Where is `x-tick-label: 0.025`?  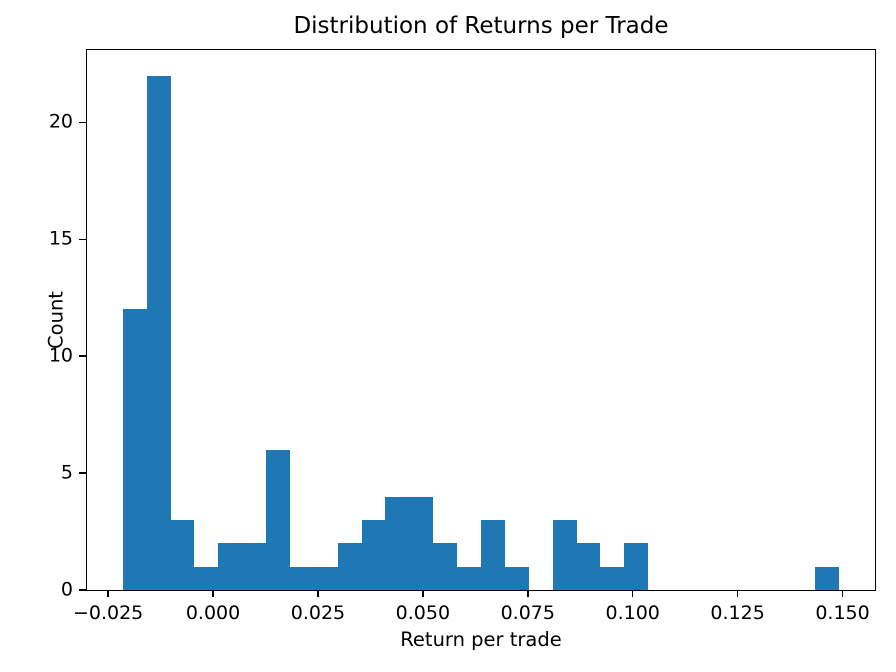 x-tick-label: 0.025 is located at coordinates (318, 613).